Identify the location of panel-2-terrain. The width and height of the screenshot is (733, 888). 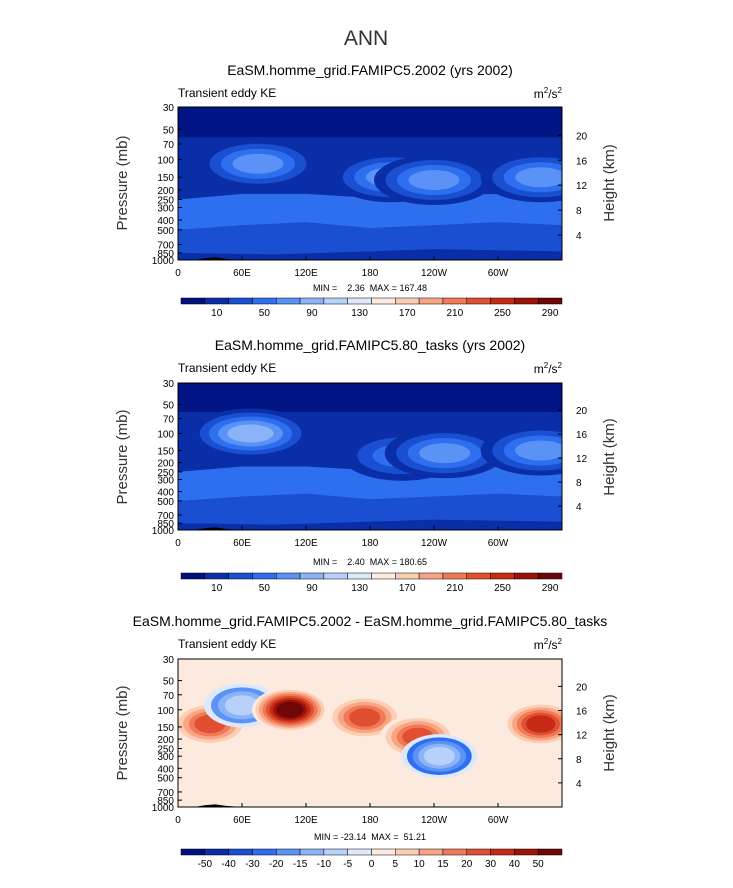
(210, 528).